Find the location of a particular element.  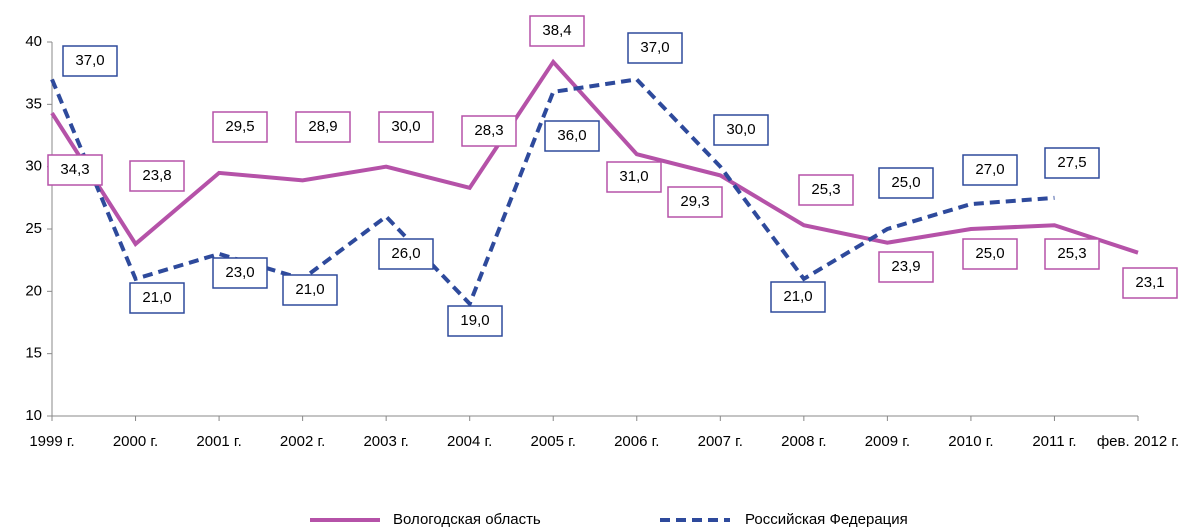

value-label: 27,5 is located at coordinates (1071, 162).